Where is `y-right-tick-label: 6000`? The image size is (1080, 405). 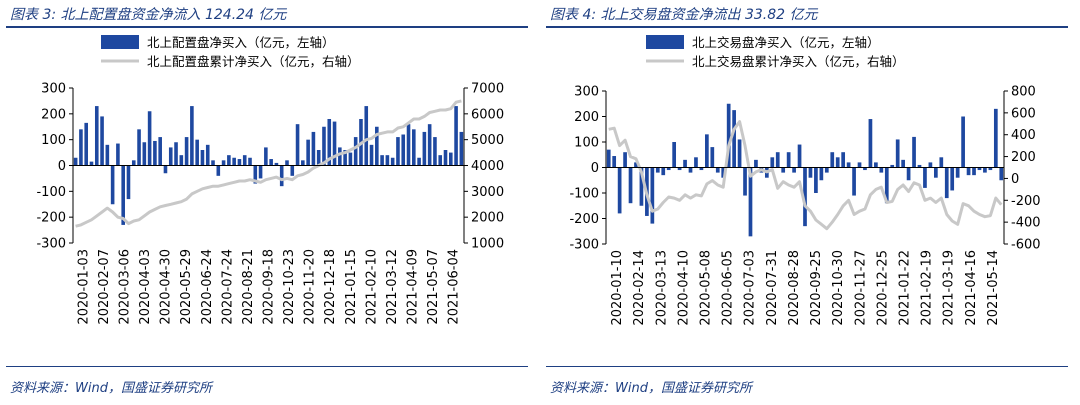
y-right-tick-label: 6000 is located at coordinates (487, 114).